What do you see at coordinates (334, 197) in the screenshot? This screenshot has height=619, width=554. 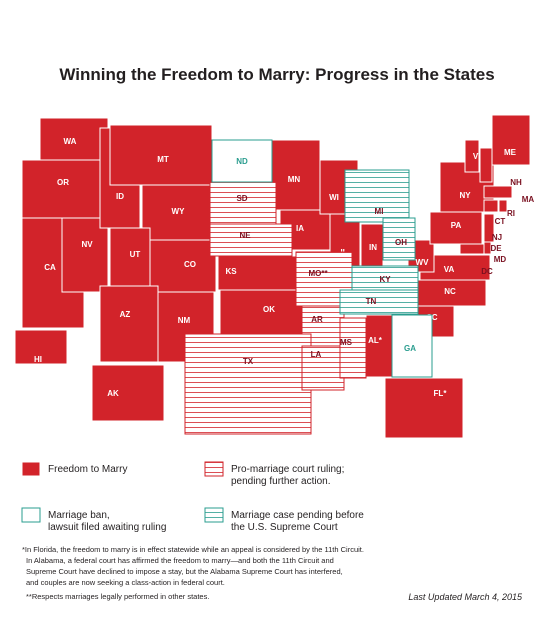 I see `state-label: WI` at bounding box center [334, 197].